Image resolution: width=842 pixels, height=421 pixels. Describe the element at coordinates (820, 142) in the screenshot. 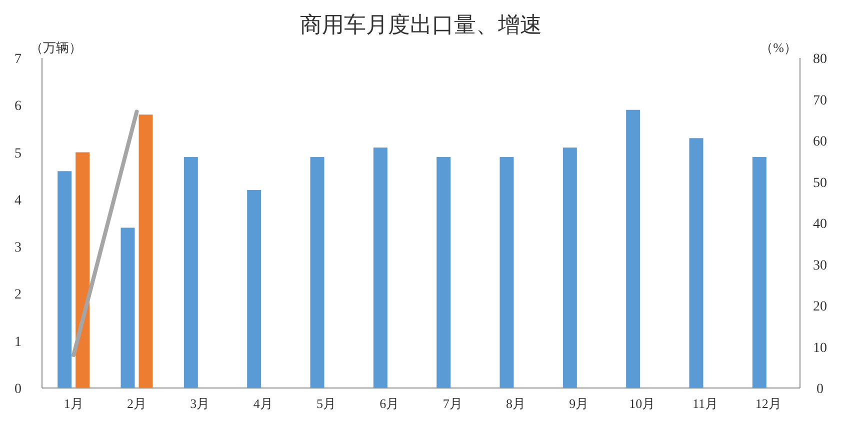

I see `y2-tick-label: 60` at that location.